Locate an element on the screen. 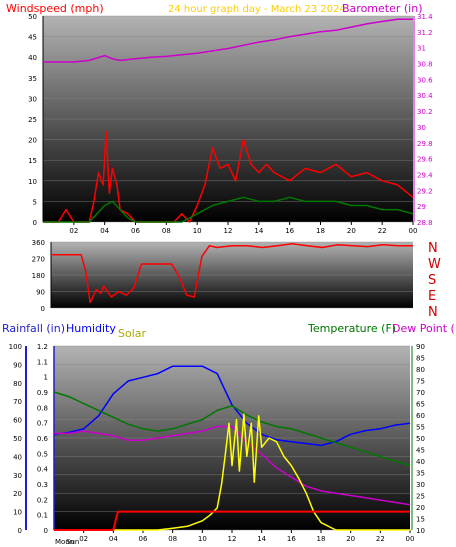 Image resolution: width=456 pixels, height=547 pixels. barometer-y-tick-label: 31.4 is located at coordinates (425, 17).